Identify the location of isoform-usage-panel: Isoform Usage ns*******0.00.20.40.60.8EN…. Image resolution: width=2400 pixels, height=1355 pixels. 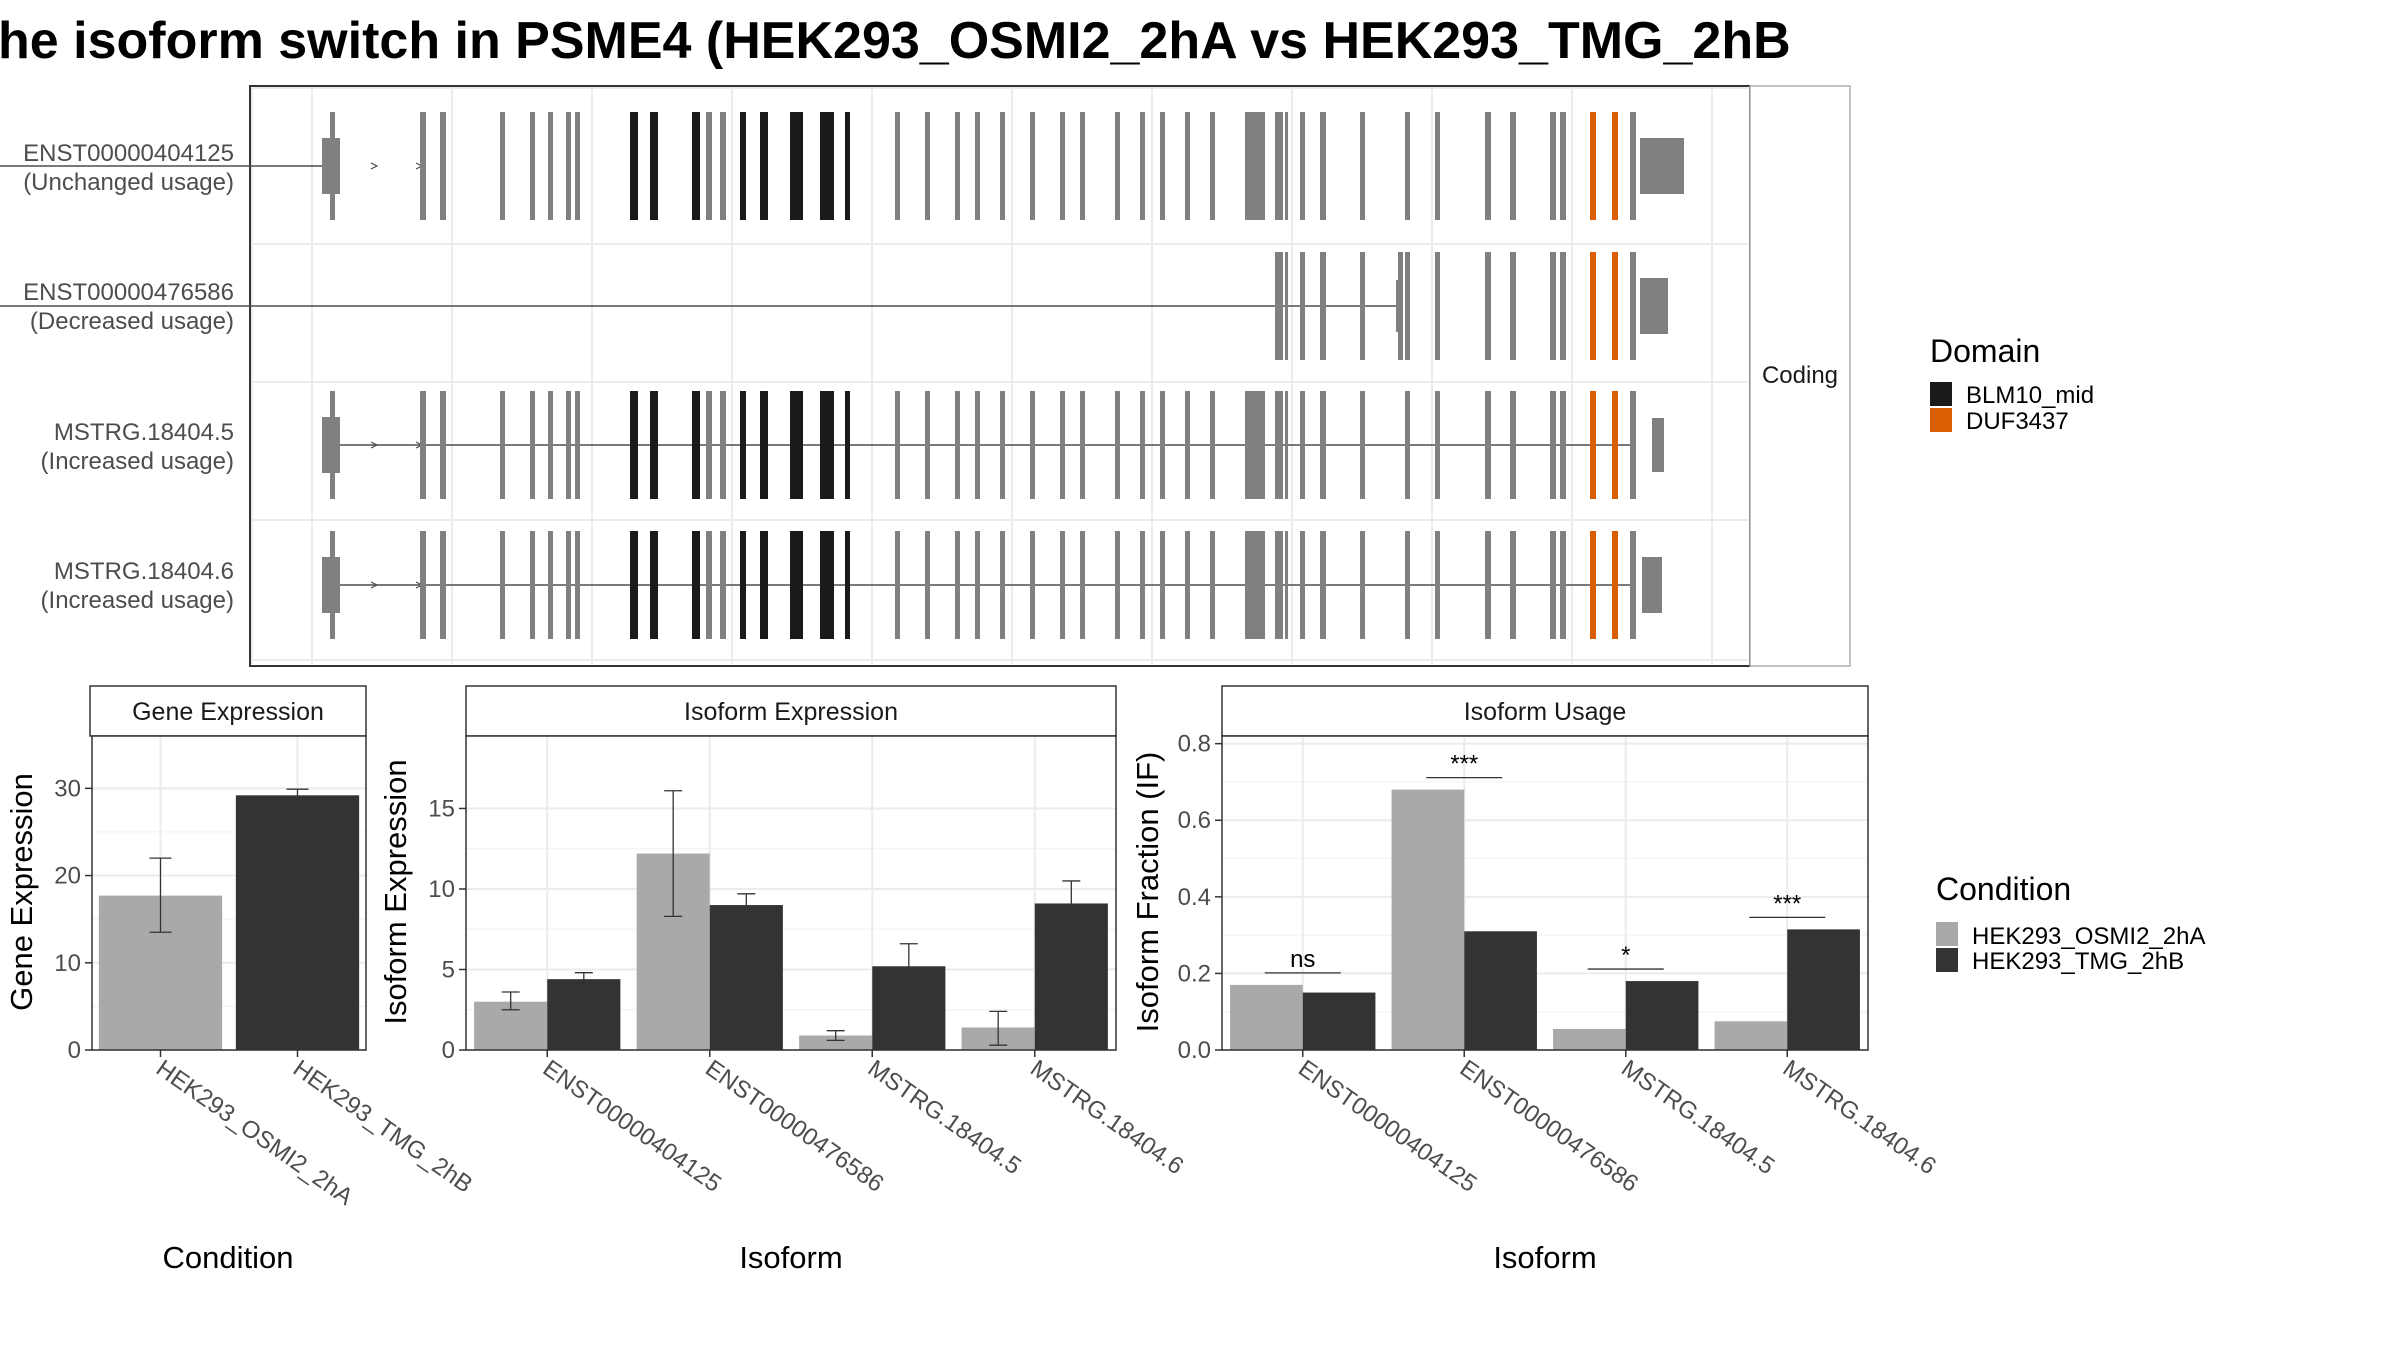
(1535, 980).